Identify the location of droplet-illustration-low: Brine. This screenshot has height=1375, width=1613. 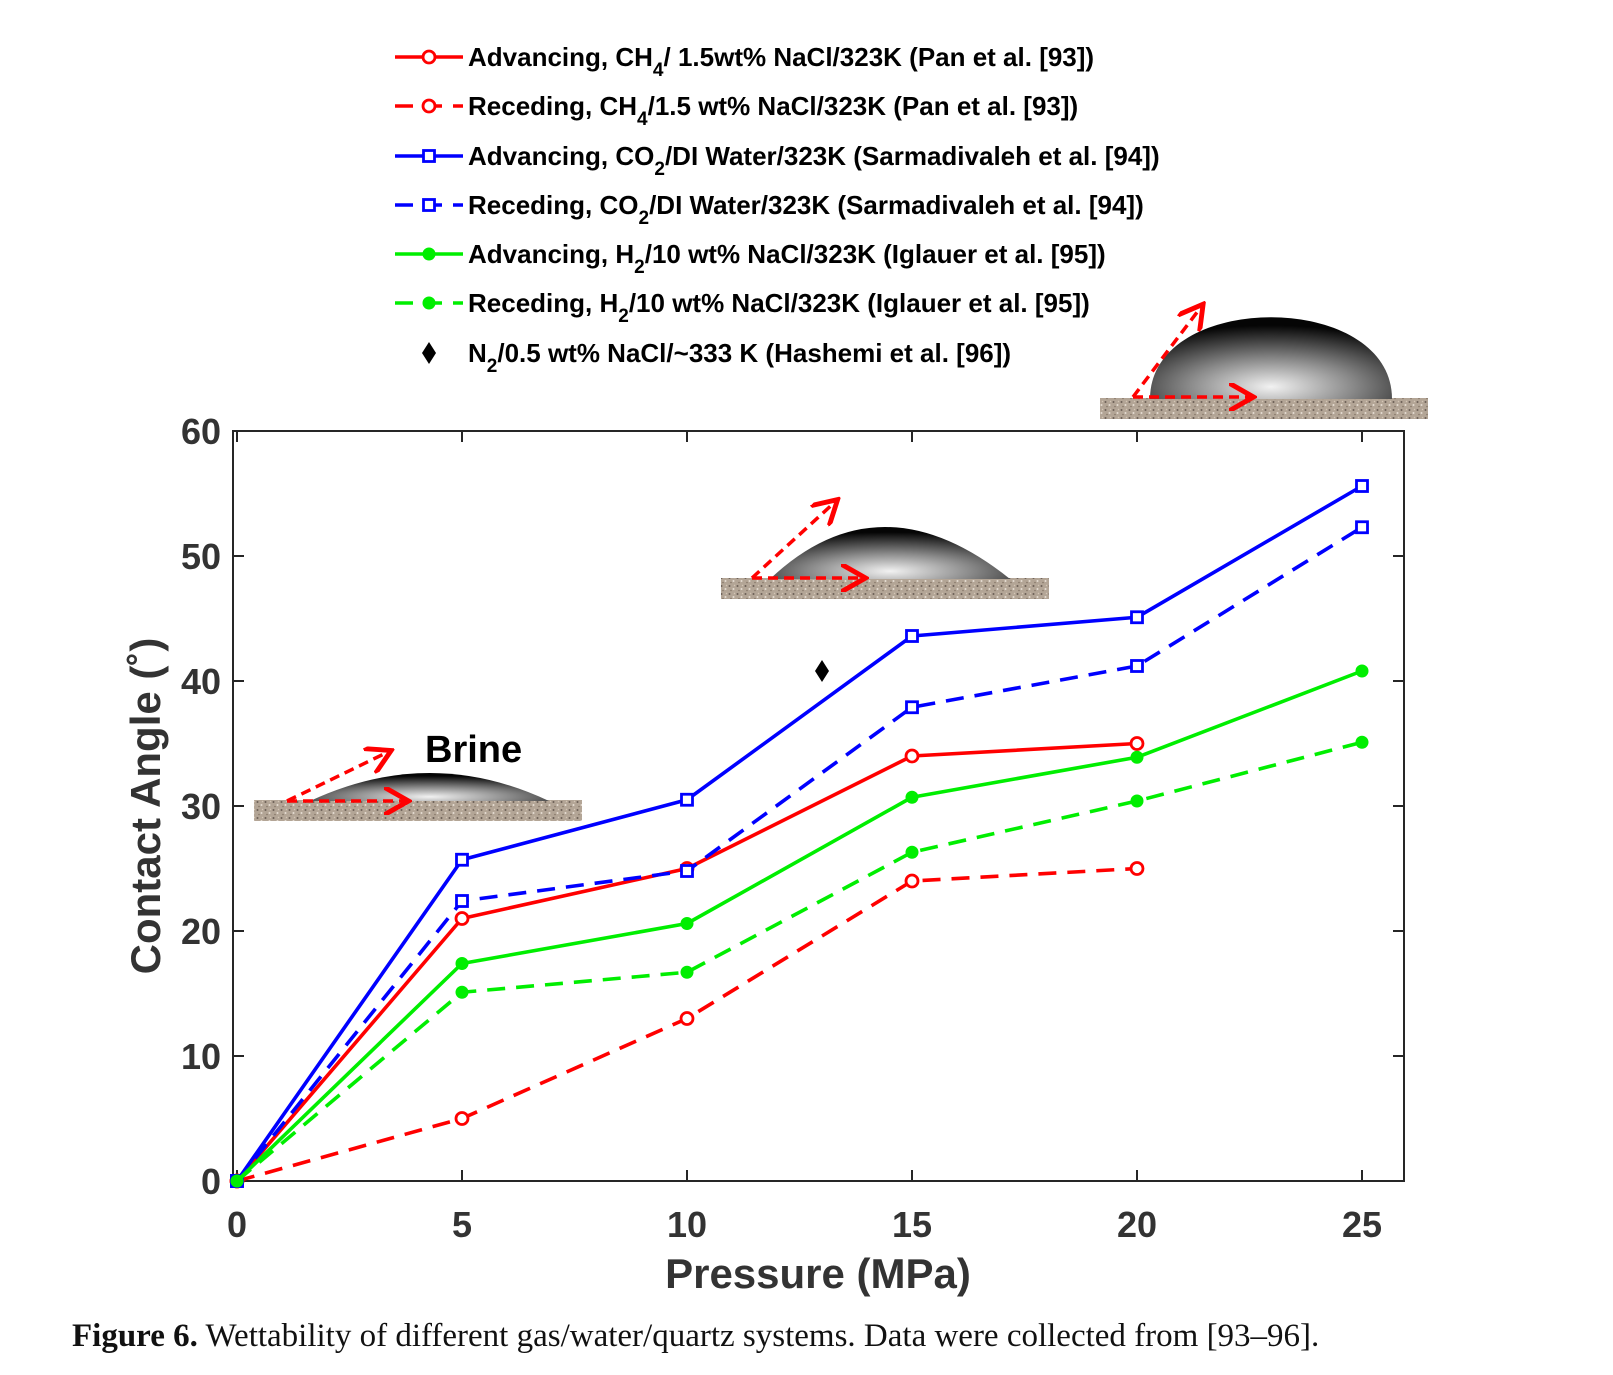
(418, 775).